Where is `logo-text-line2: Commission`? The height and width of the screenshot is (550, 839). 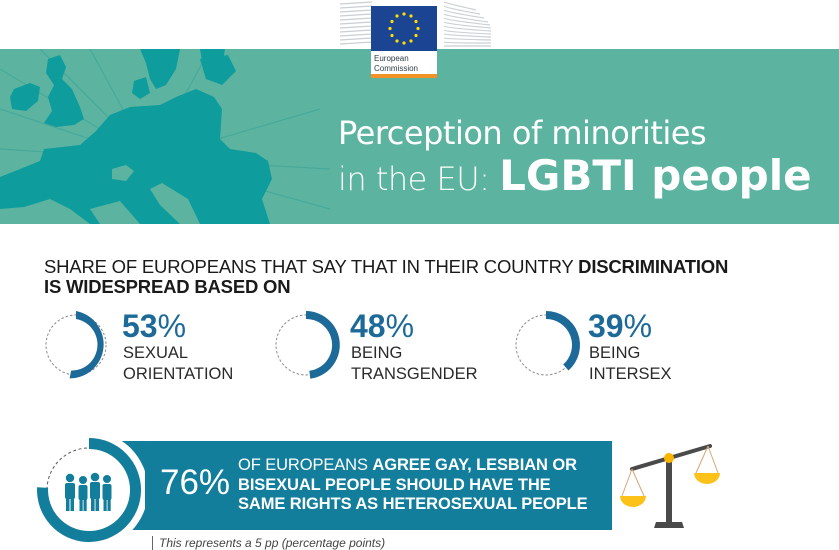 logo-text-line2: Commission is located at coordinates (396, 68).